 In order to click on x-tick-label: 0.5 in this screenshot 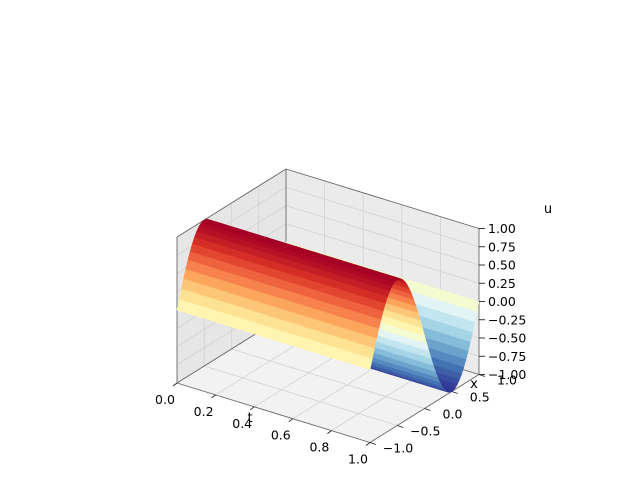, I will do `click(480, 397)`.